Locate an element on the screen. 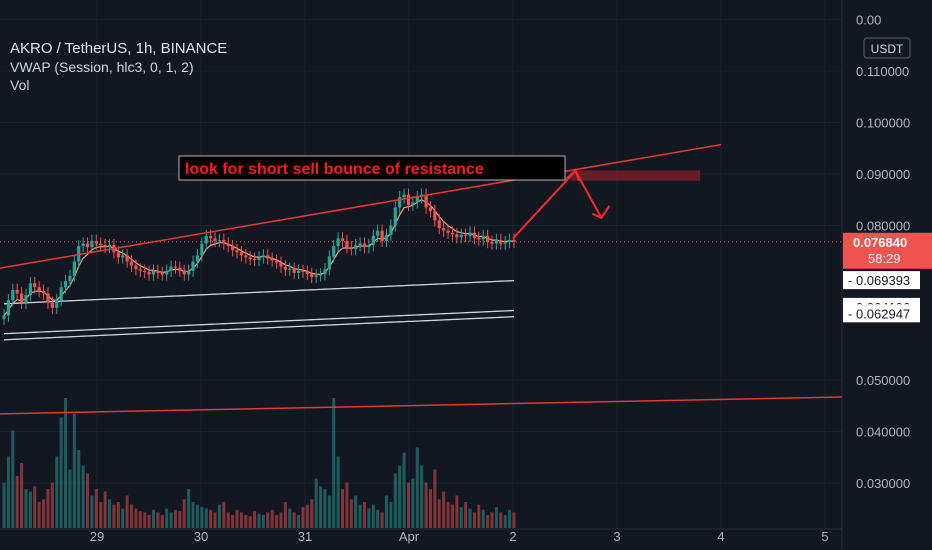  indicator-label: VWAP (Session, hlc3, 0, 1, 2) is located at coordinates (102, 67).